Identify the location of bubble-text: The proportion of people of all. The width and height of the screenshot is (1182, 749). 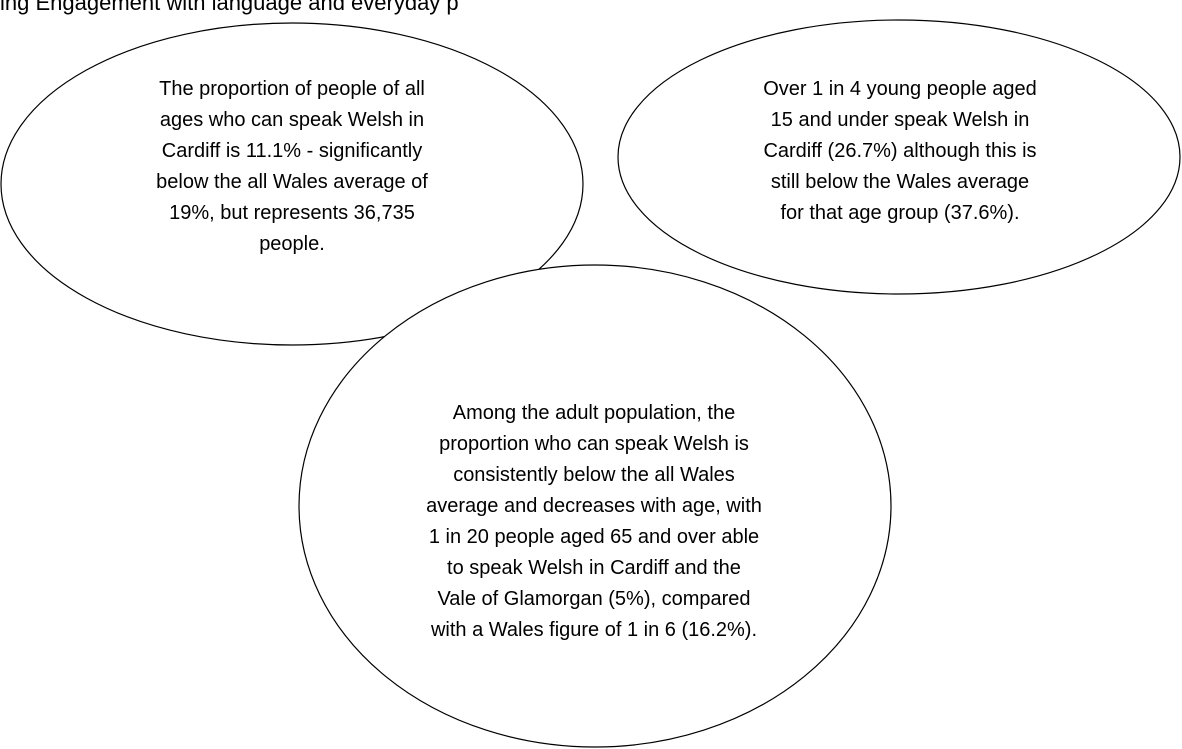
(292, 89).